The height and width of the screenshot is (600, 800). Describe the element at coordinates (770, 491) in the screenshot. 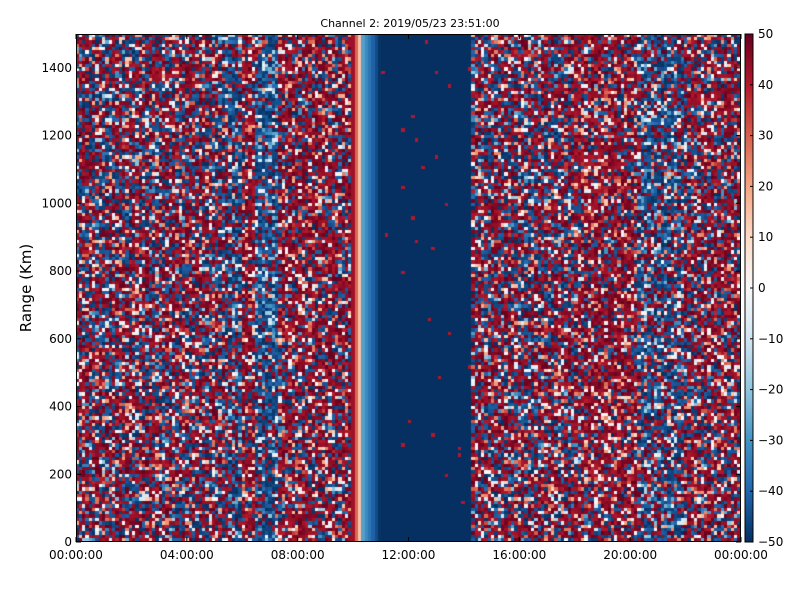

I see `colorbar-tick-label: −40` at that location.